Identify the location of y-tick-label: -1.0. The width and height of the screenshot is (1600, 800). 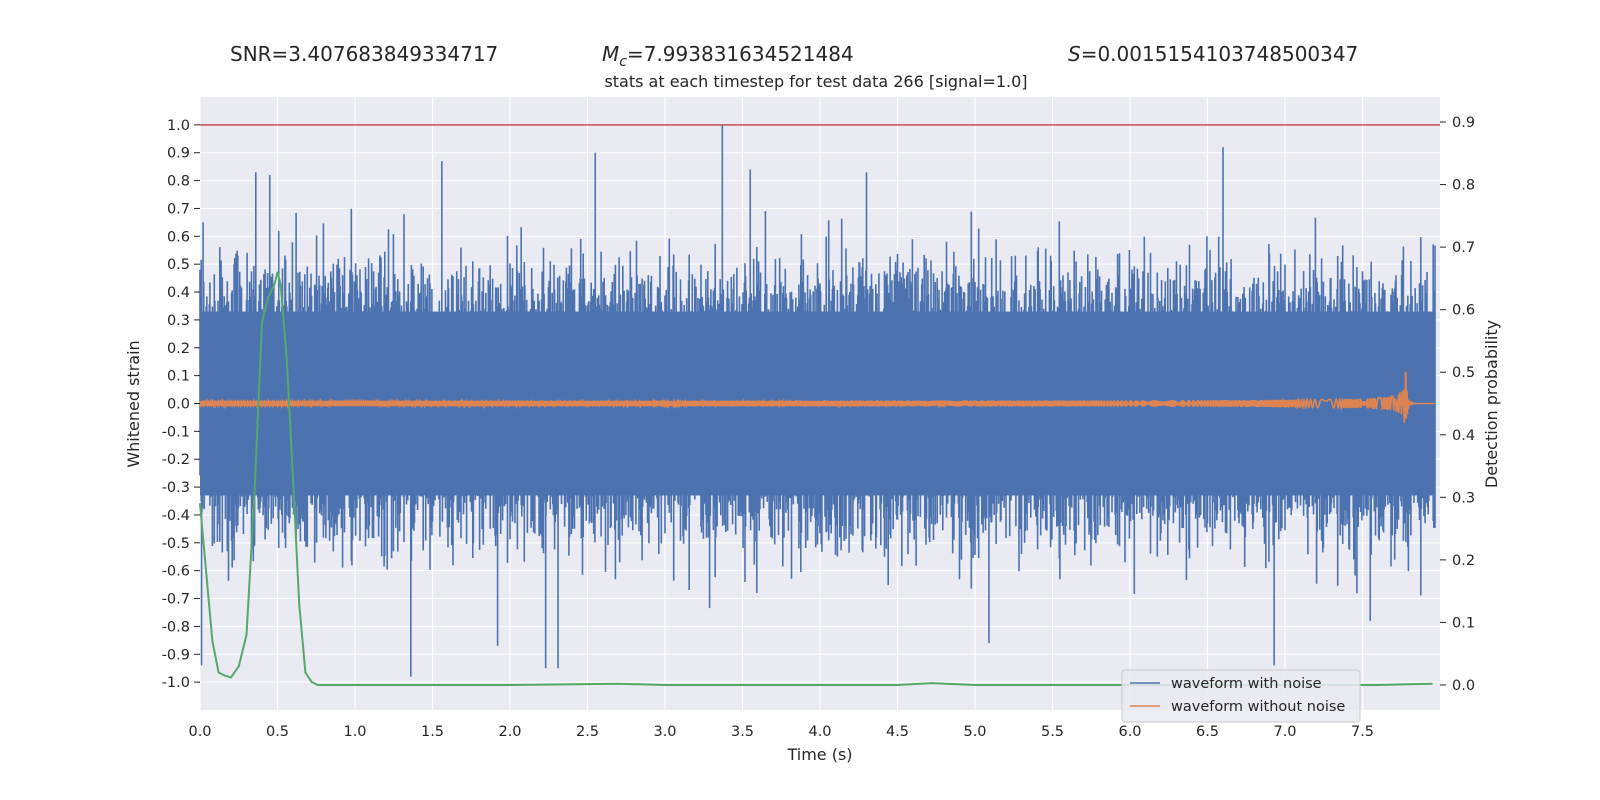
(176, 683).